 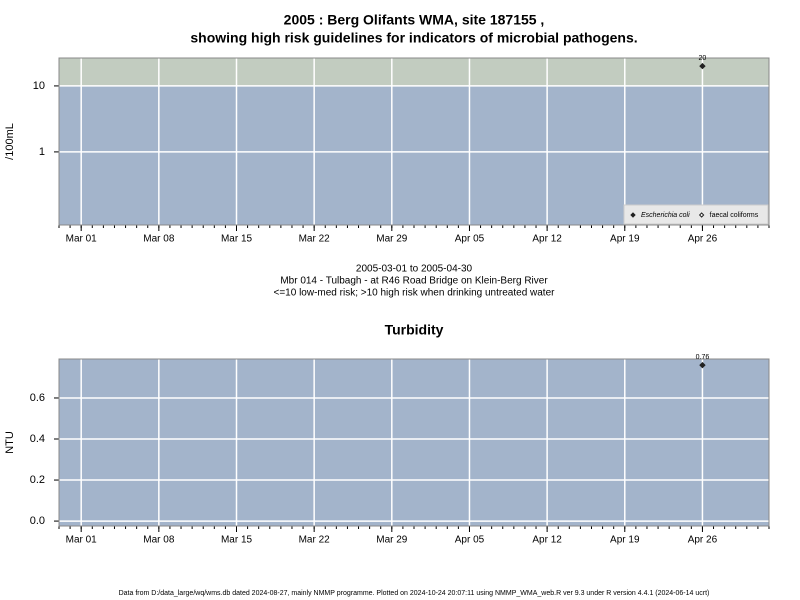 I want to click on legend-label: Escherichia coli, so click(x=665, y=215).